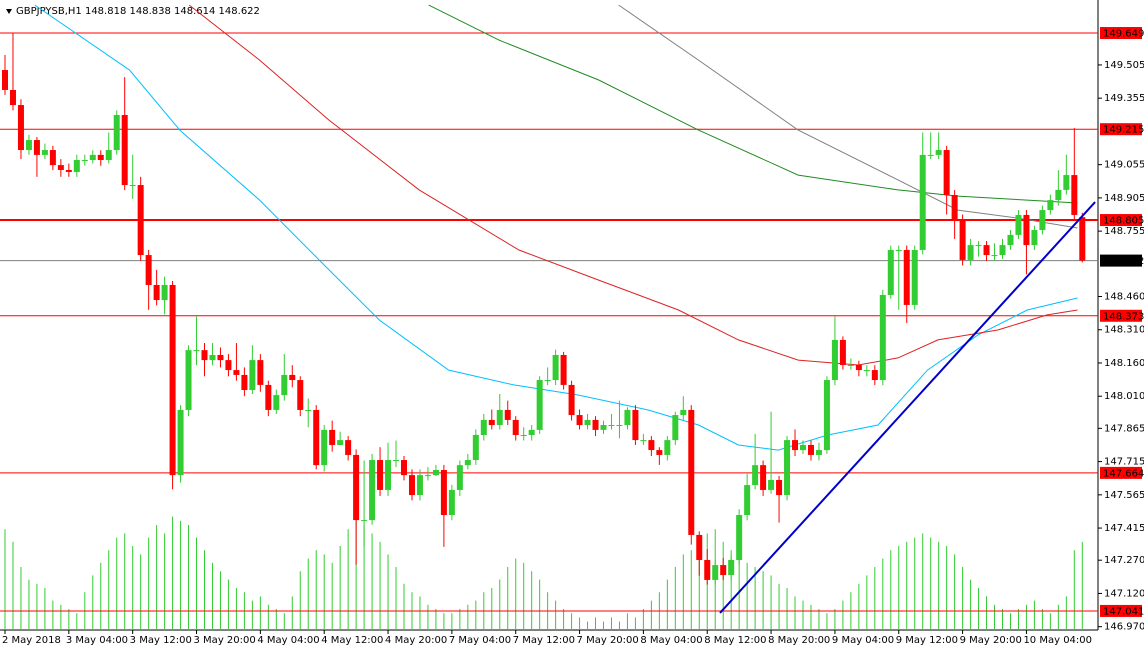 The width and height of the screenshot is (1144, 651). I want to click on x-tick-label: 3 May 20:00, so click(225, 640).